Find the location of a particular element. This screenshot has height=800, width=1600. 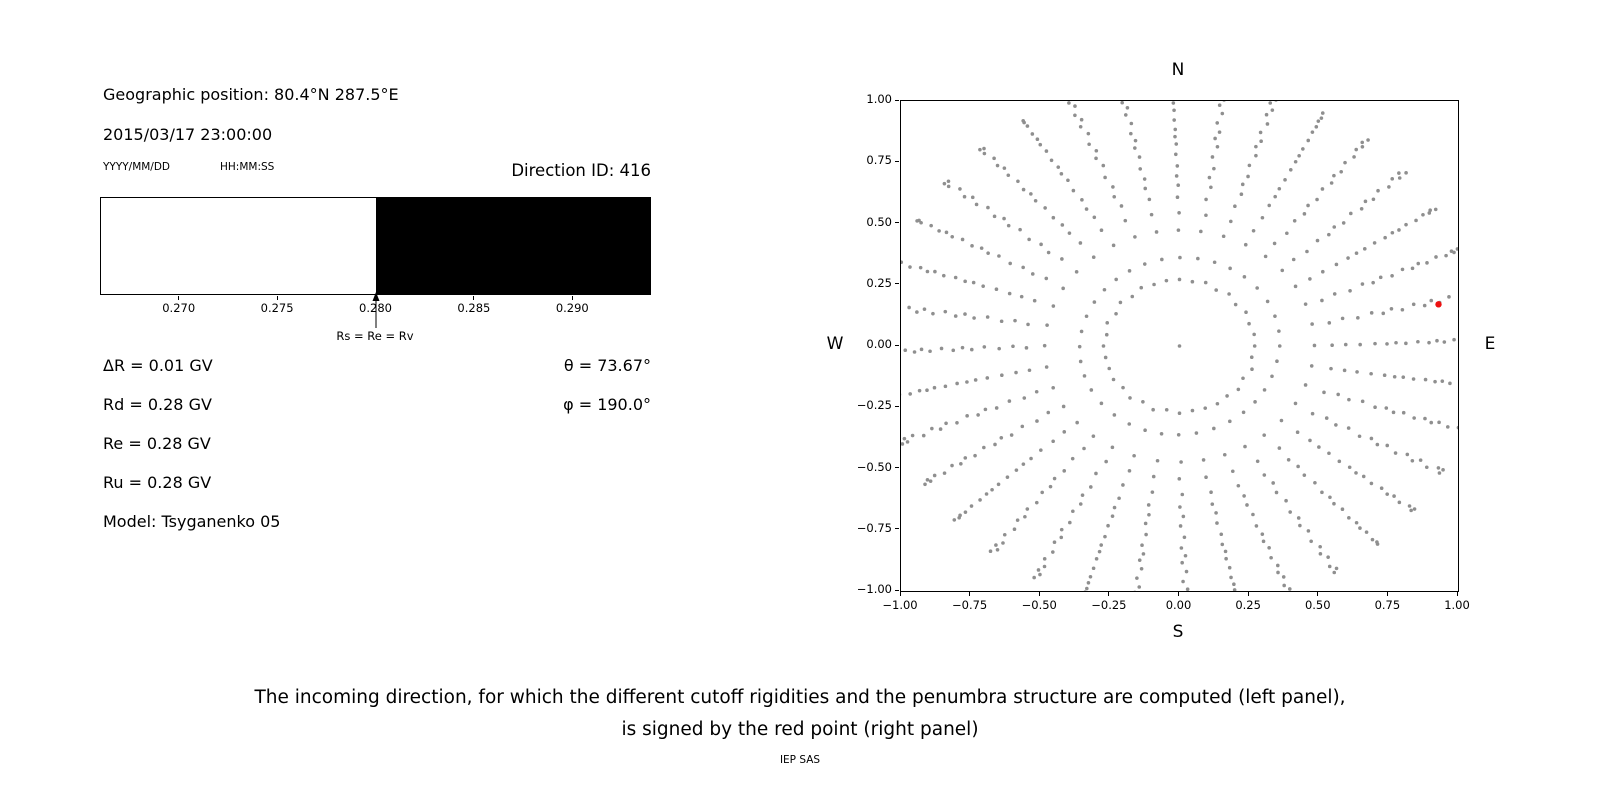

scatter-x-tick-label: 0.25 is located at coordinates (1248, 605).